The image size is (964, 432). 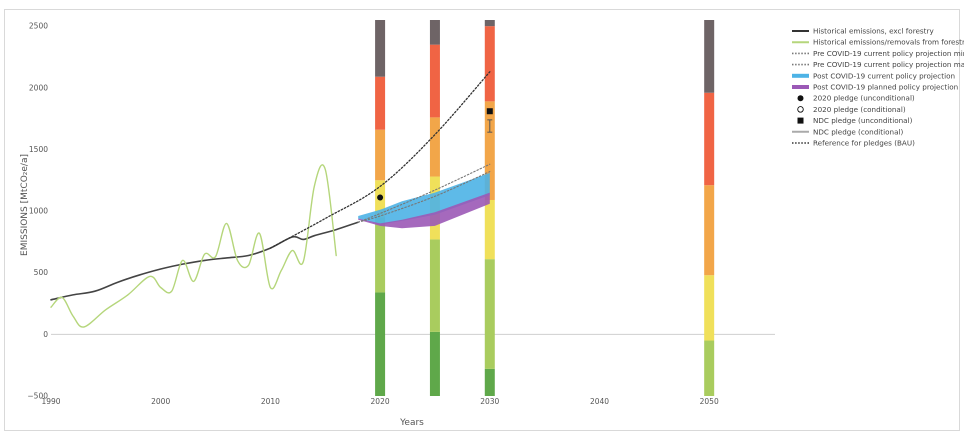 I want to click on y-tick-label: 1000, so click(x=38, y=211).